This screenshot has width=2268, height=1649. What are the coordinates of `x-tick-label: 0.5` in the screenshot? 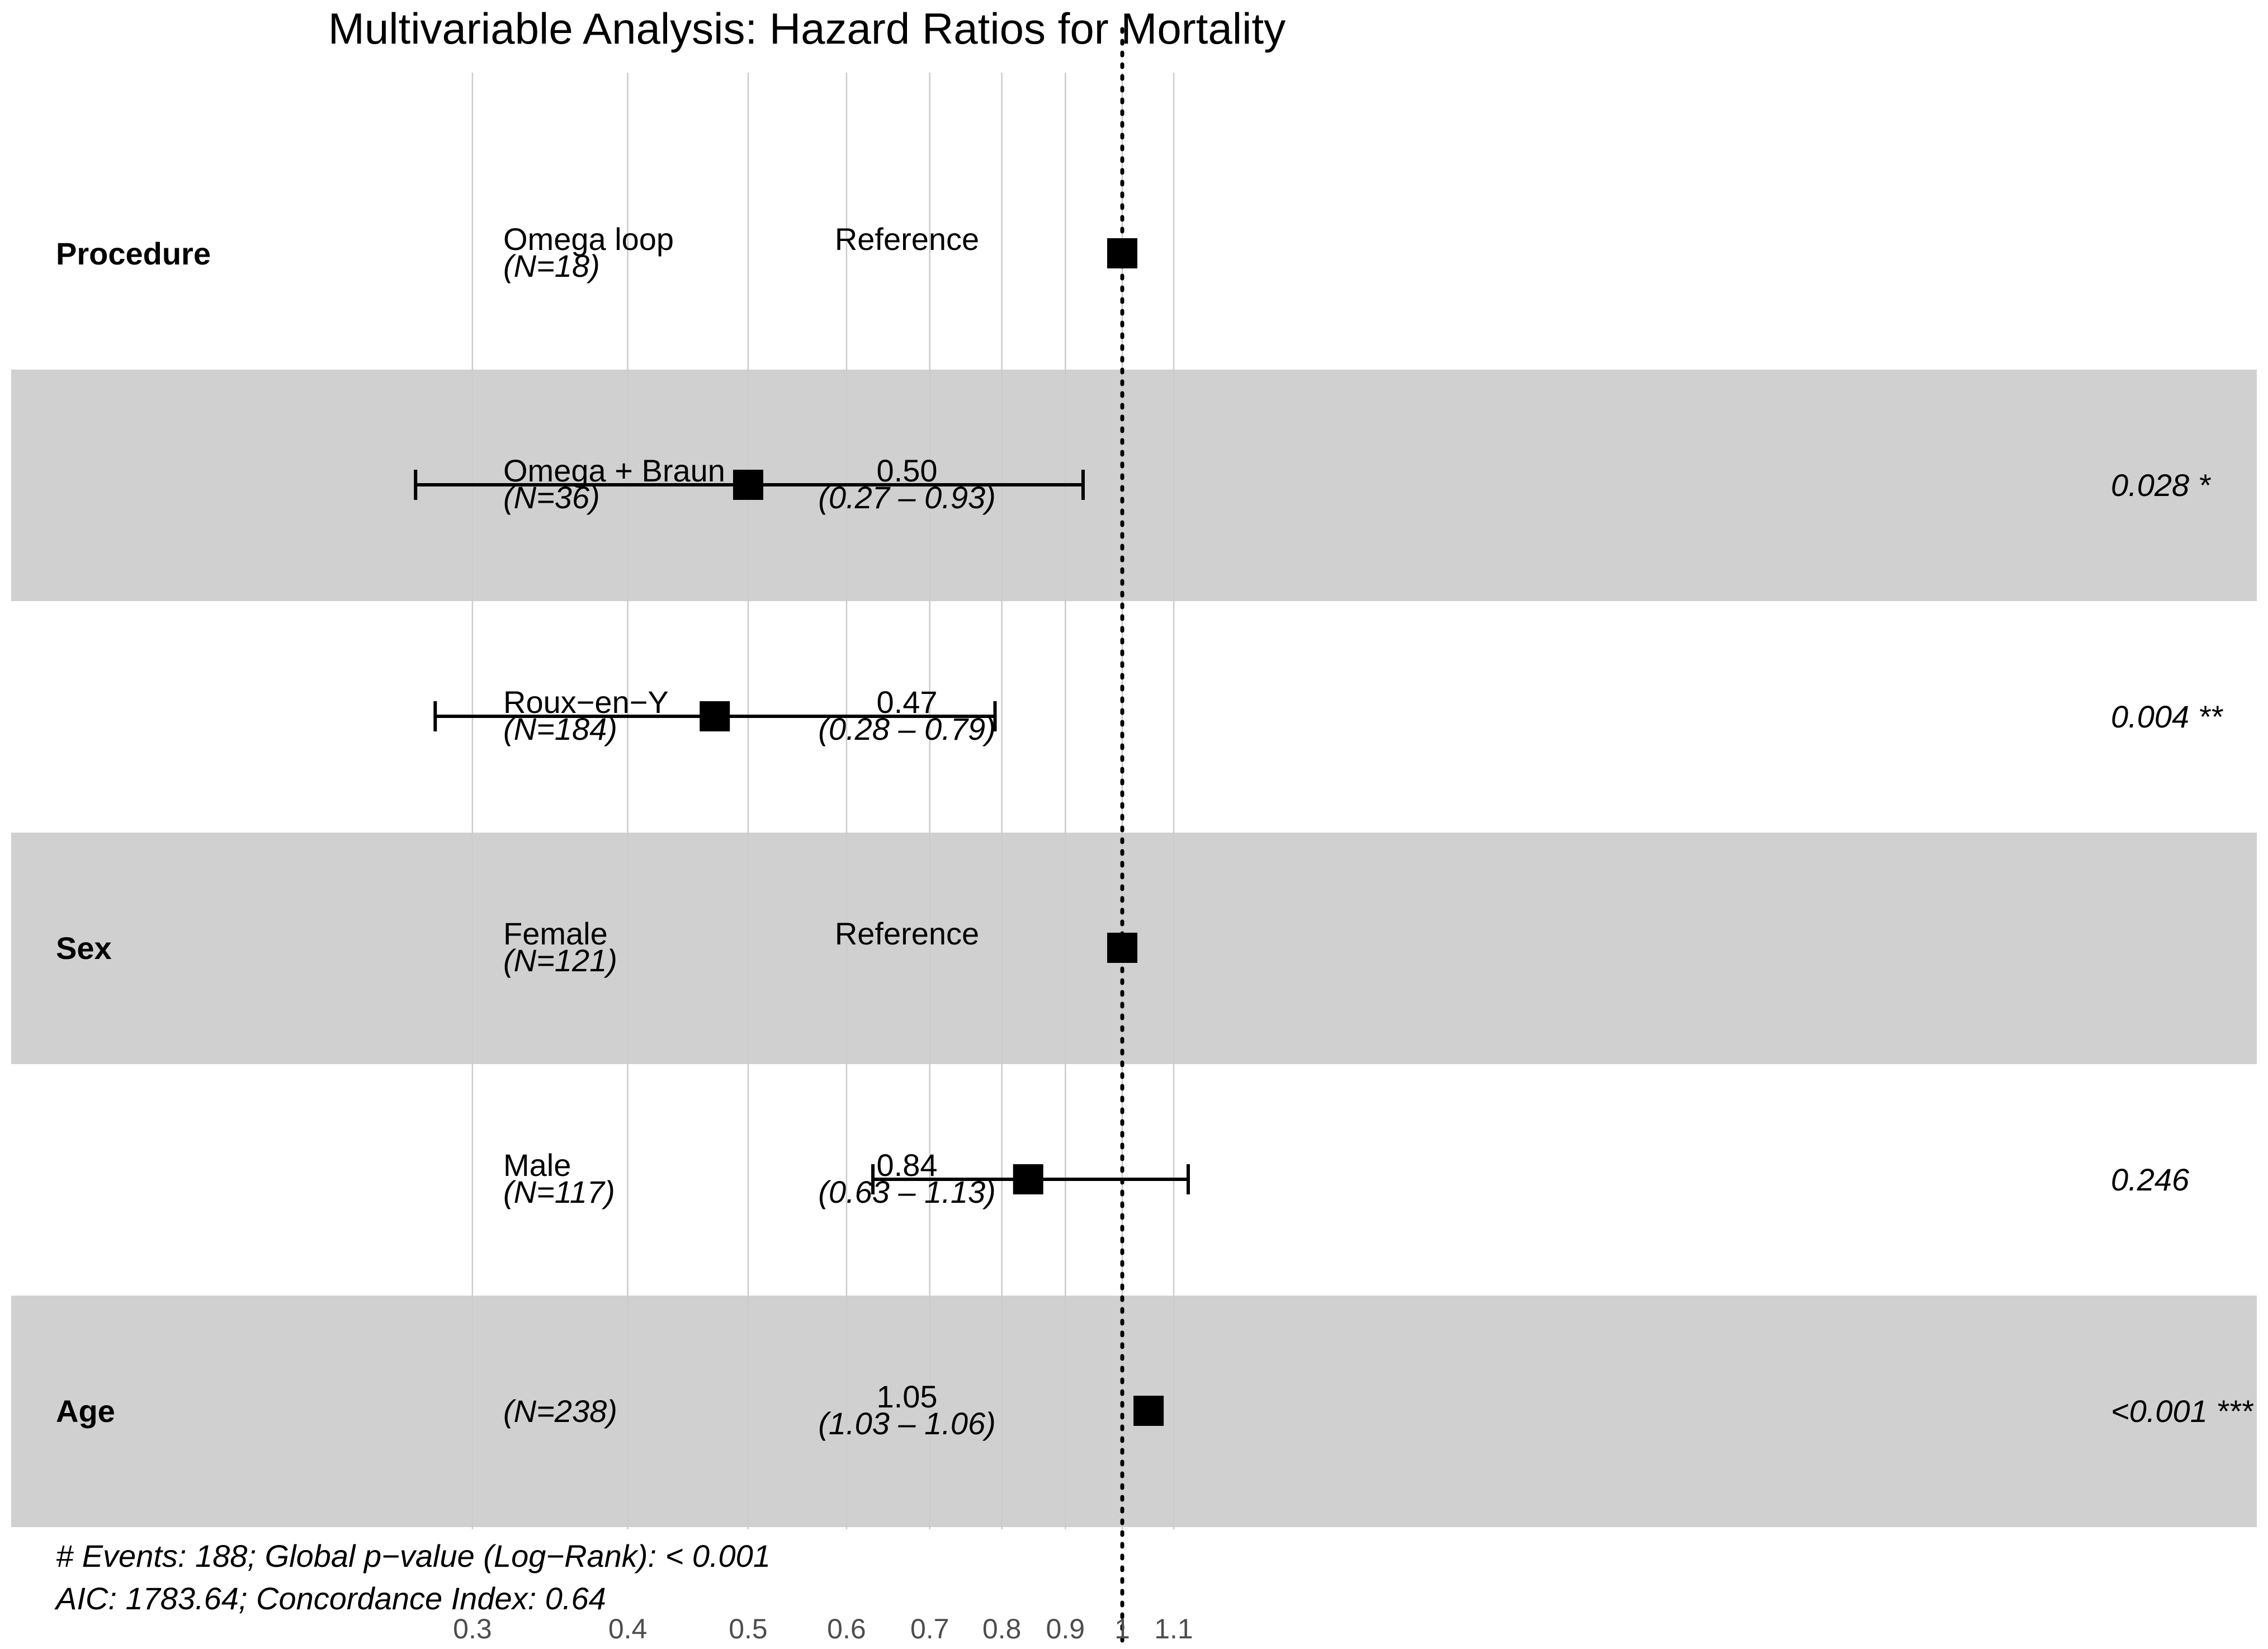 It's located at (748, 1629).